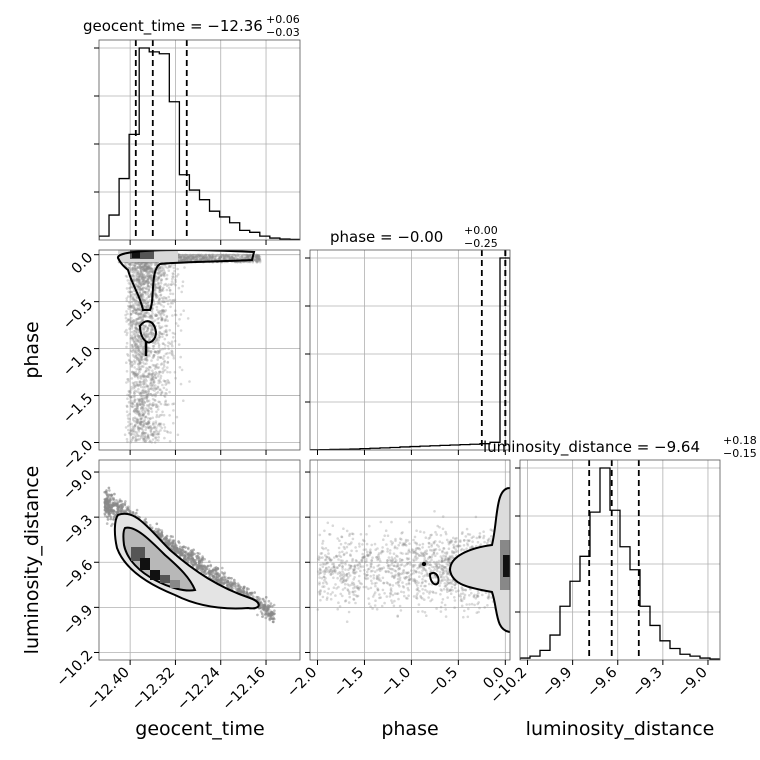  What do you see at coordinates (408, 352) in the screenshot?
I see `panel-phase-hist` at bounding box center [408, 352].